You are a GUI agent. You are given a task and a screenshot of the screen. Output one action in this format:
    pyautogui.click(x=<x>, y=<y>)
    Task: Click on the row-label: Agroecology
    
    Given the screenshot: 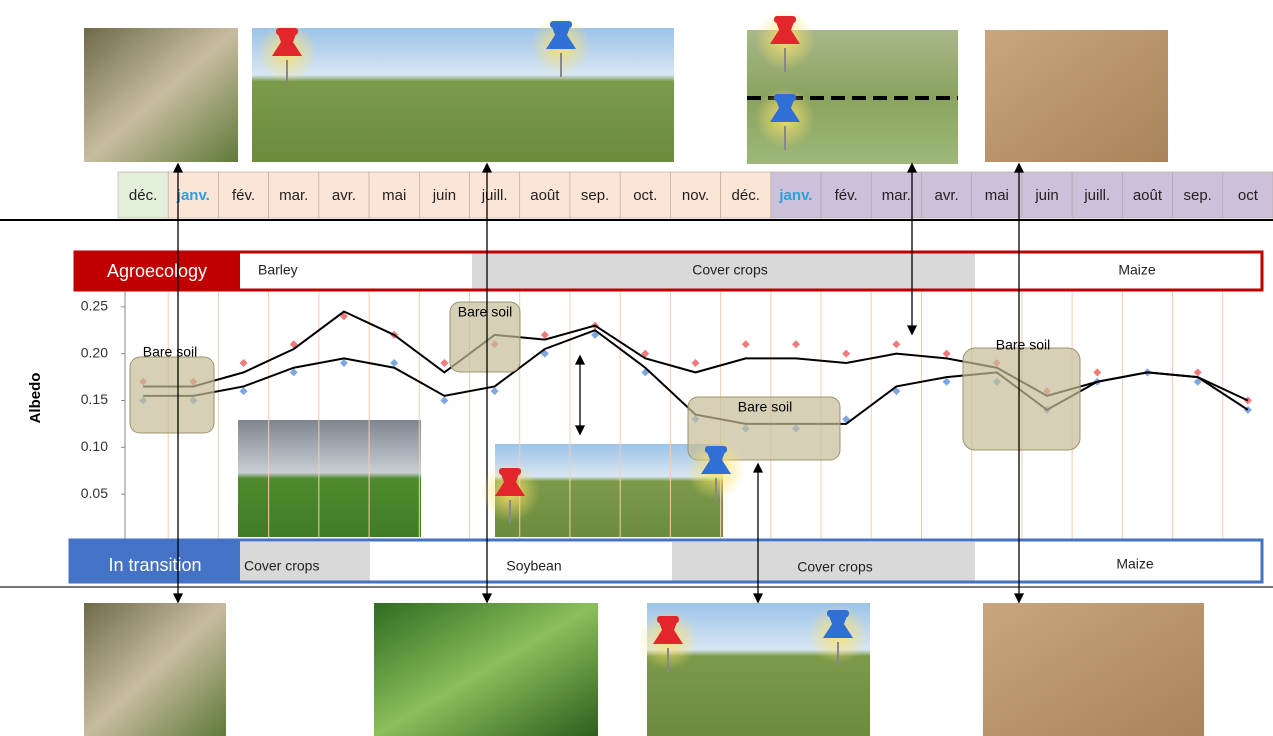 What is the action you would take?
    pyautogui.click(x=157, y=271)
    